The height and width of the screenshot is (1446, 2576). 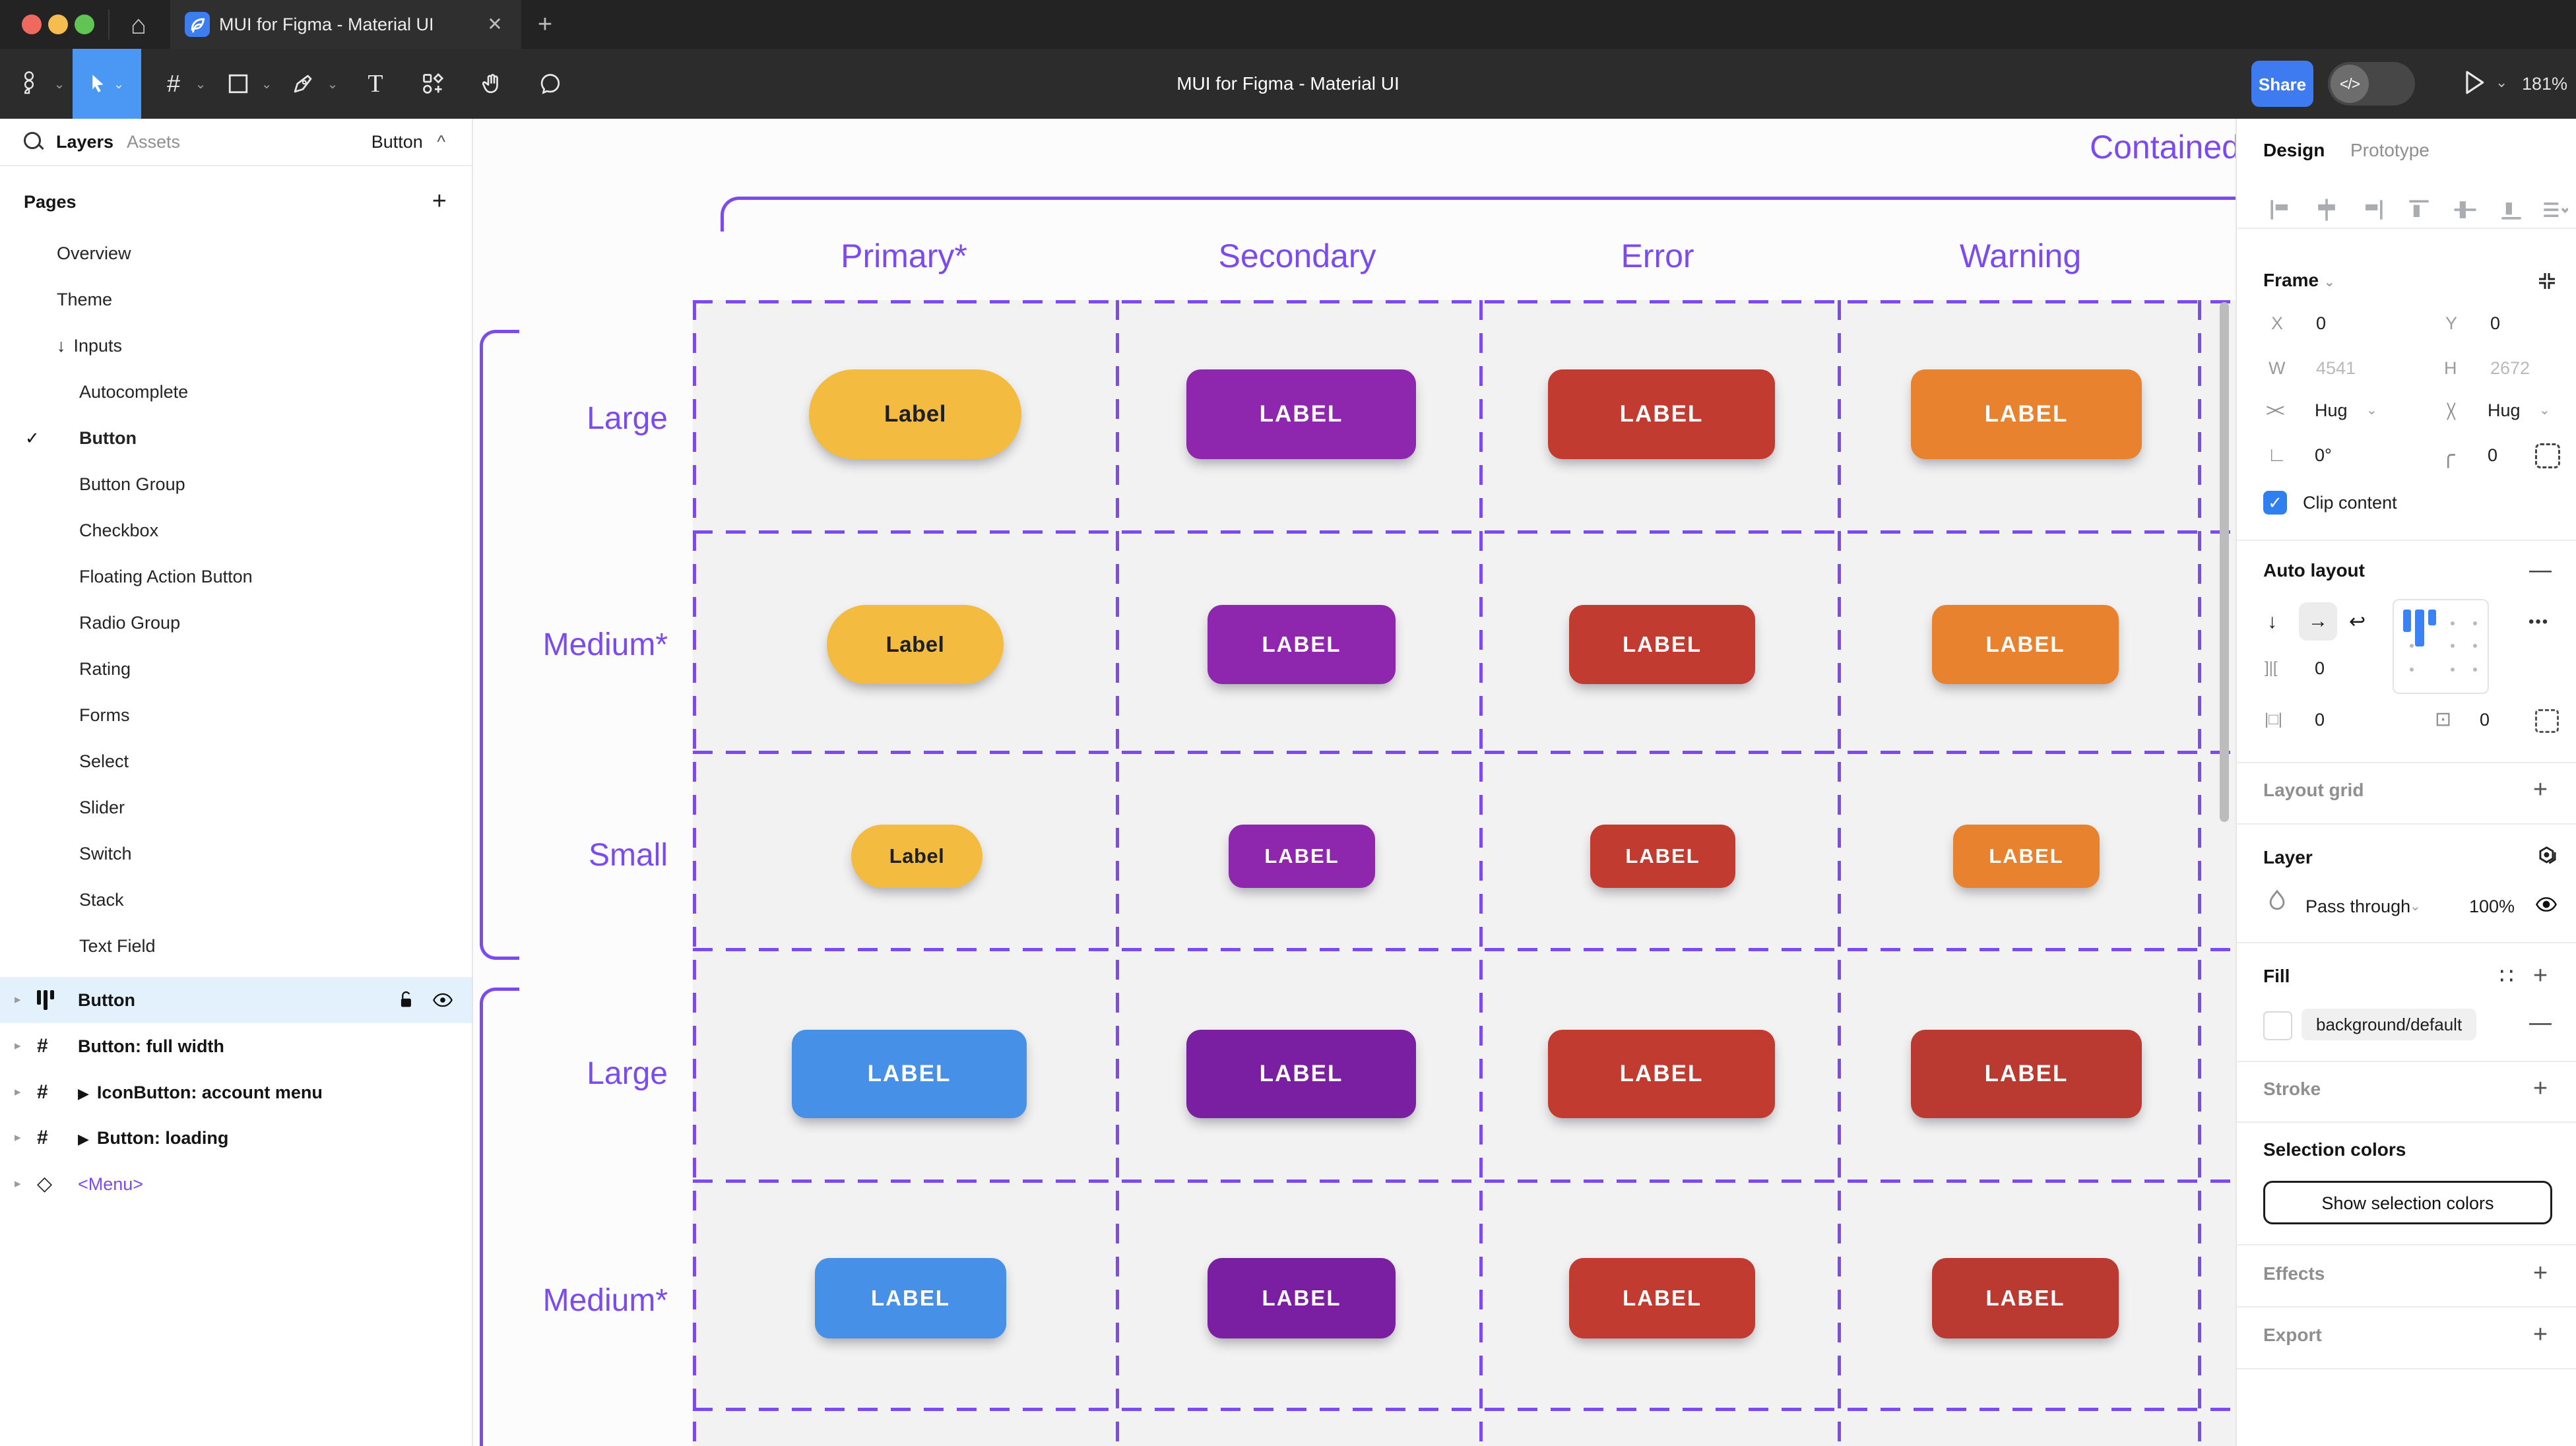 I want to click on vertical-padding-input: 0, so click(x=2485, y=720).